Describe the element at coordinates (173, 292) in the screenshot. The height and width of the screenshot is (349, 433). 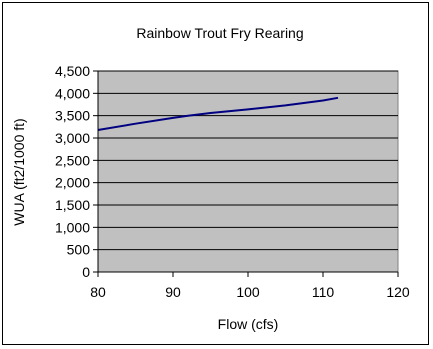
I see `x-tick-label: 90` at that location.